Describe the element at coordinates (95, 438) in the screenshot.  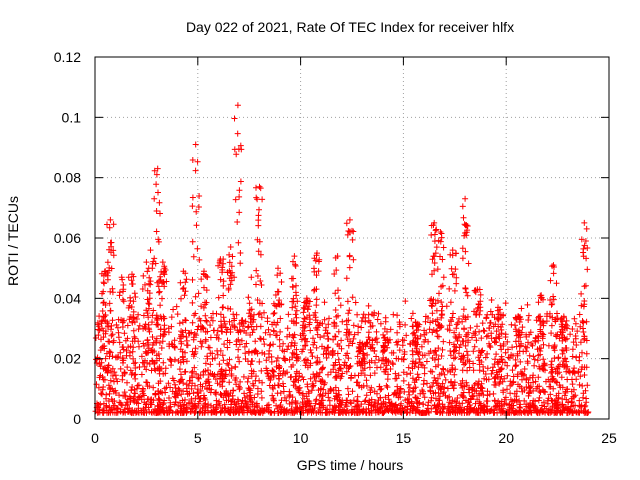
I see `x-tick-label: 0` at that location.